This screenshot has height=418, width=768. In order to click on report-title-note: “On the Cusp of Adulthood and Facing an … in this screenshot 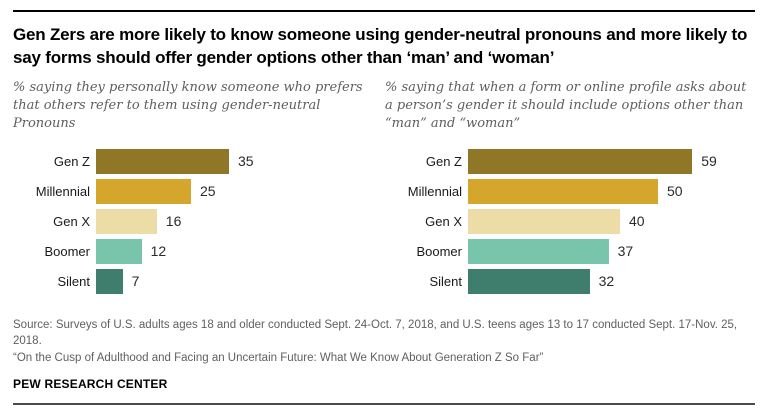, I will do `click(278, 358)`.